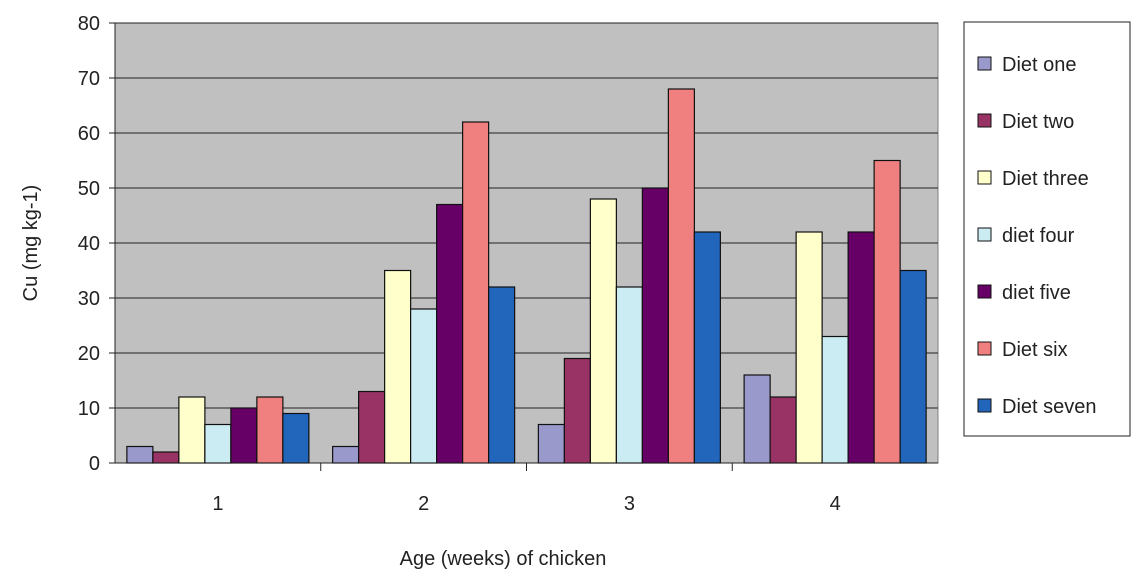  I want to click on y-axis-title: Cu (mg kg-1), so click(31, 243).